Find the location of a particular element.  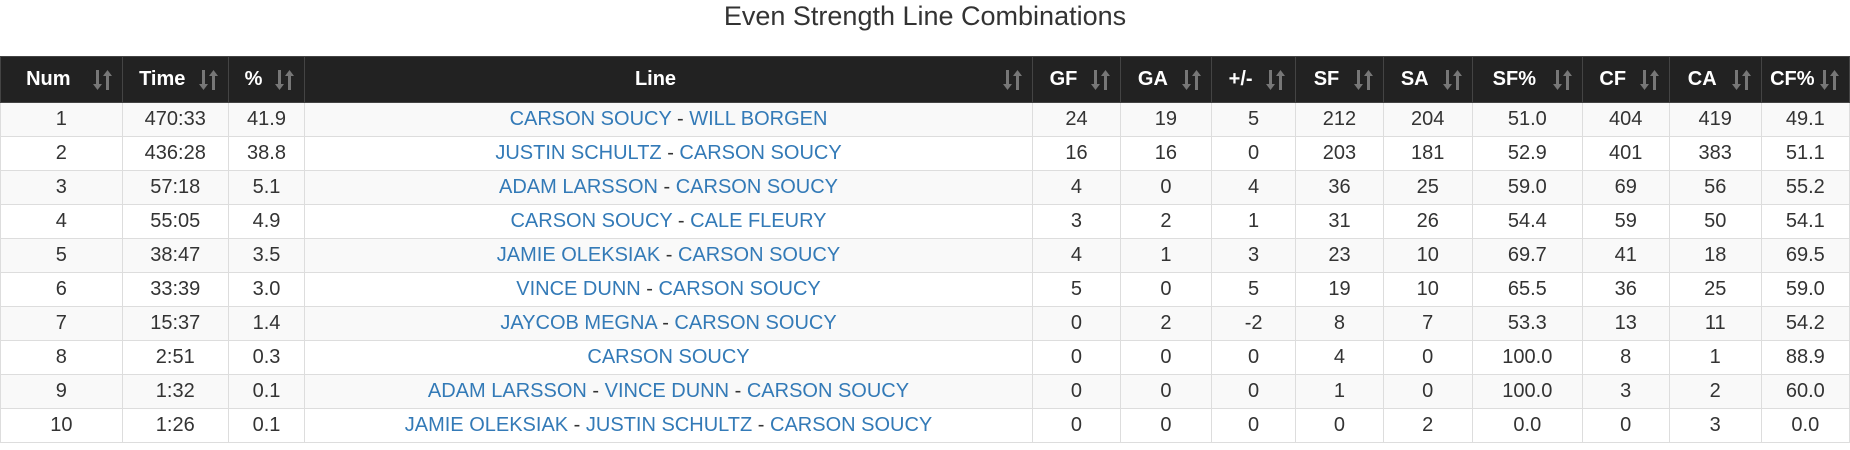

cell-sf: 36 is located at coordinates (1339, 187).